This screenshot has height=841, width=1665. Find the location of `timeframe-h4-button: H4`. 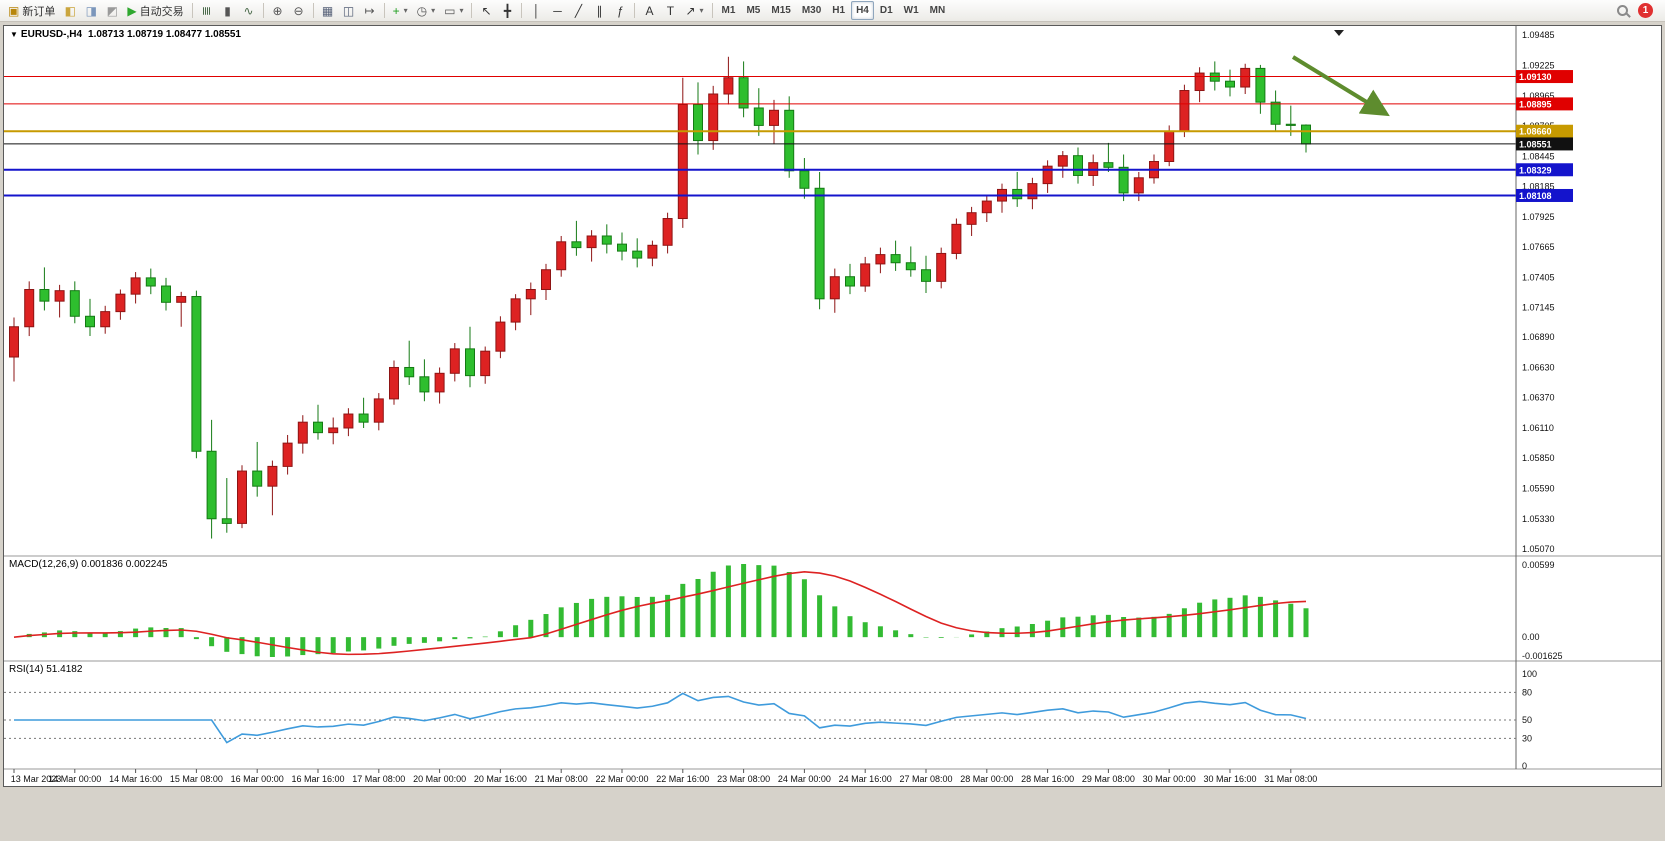

timeframe-h4-button: H4 is located at coordinates (862, 10).